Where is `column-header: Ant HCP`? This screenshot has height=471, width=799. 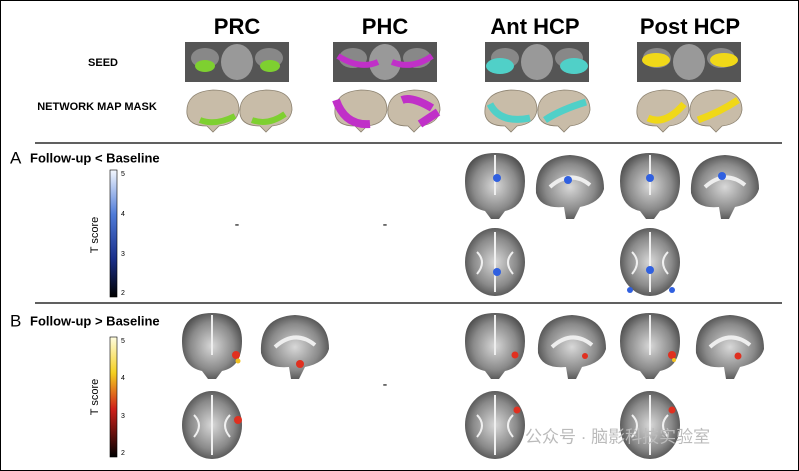
column-header: Ant HCP is located at coordinates (534, 26).